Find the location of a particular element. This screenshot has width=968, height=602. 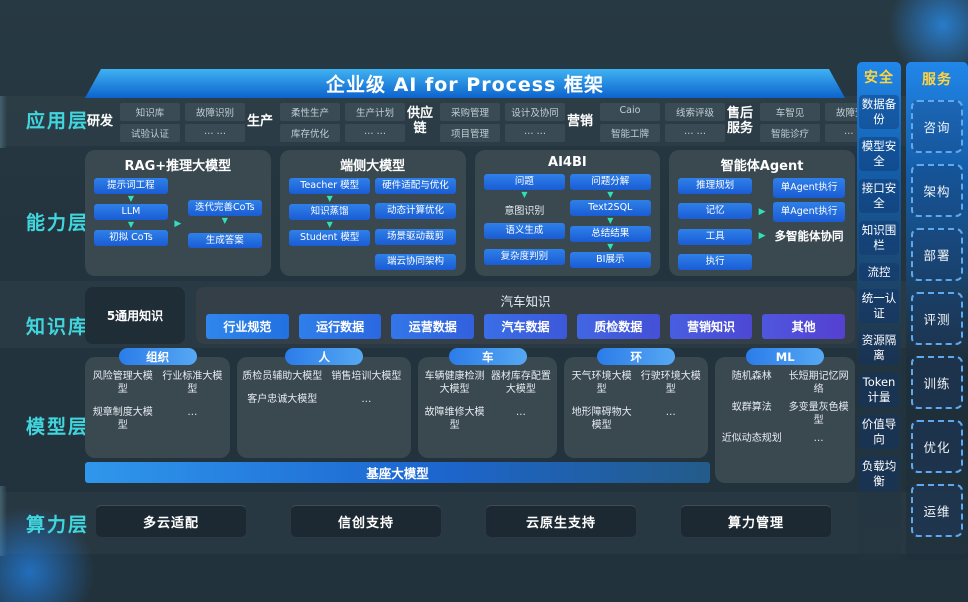

service-item: 部署 is located at coordinates (937, 254).